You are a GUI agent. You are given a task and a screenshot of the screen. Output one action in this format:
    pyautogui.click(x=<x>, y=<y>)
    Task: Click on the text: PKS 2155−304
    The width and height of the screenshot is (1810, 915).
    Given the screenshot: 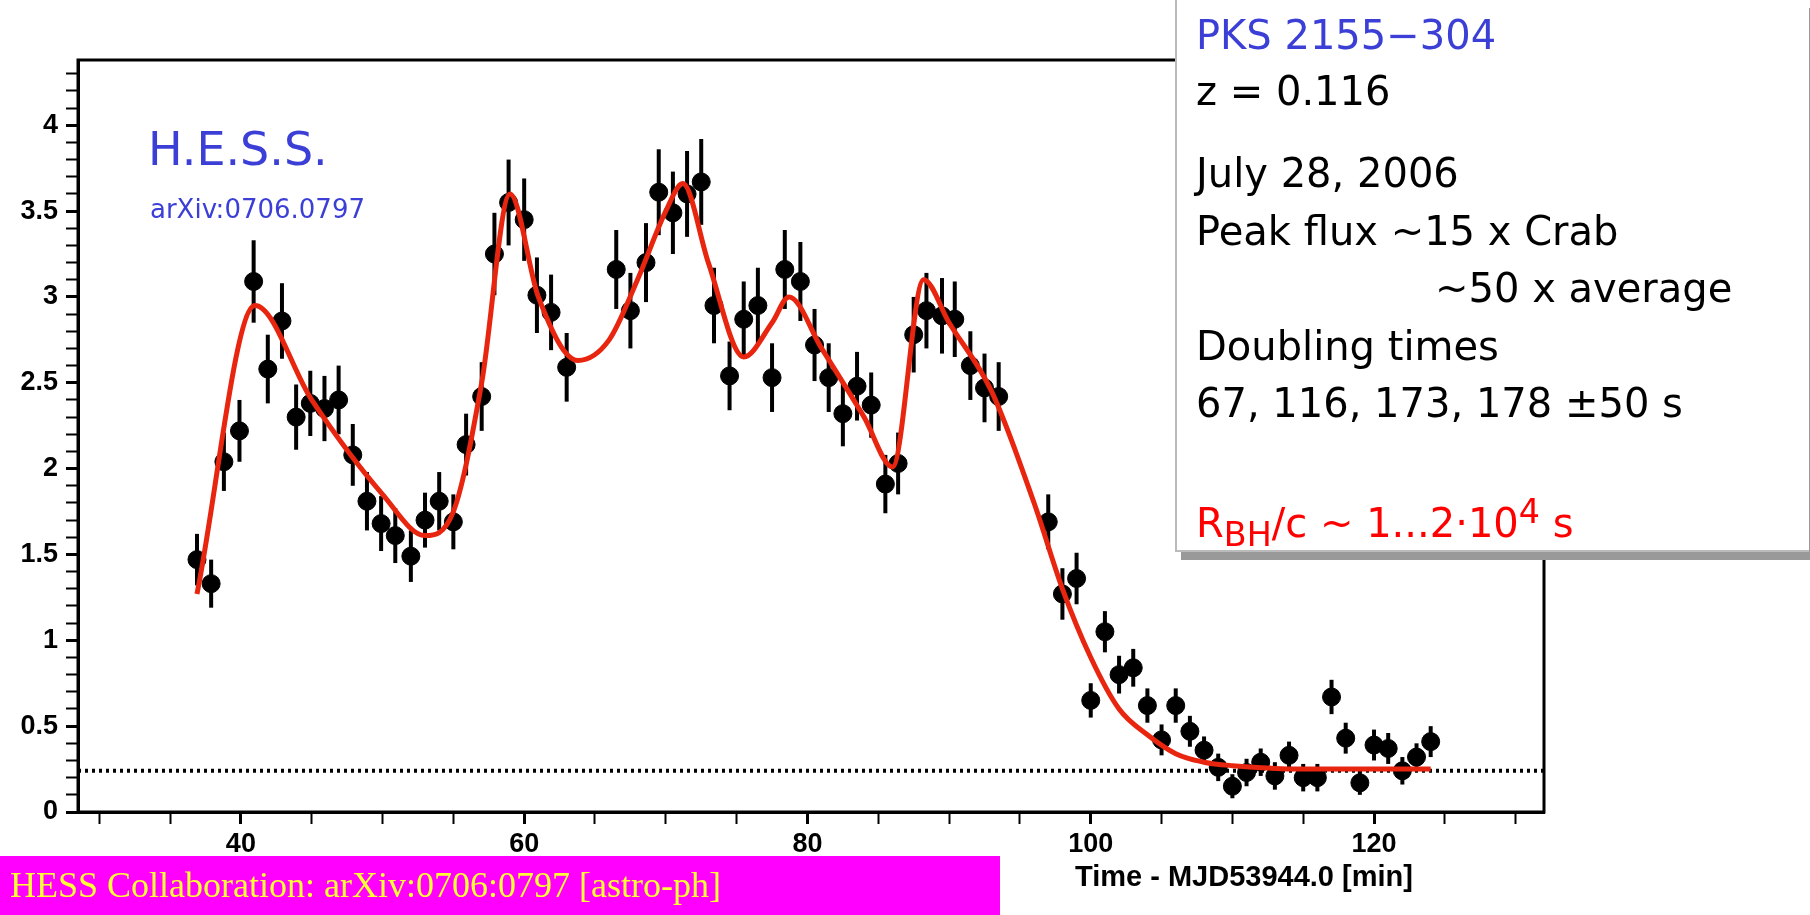 What is the action you would take?
    pyautogui.click(x=1346, y=35)
    